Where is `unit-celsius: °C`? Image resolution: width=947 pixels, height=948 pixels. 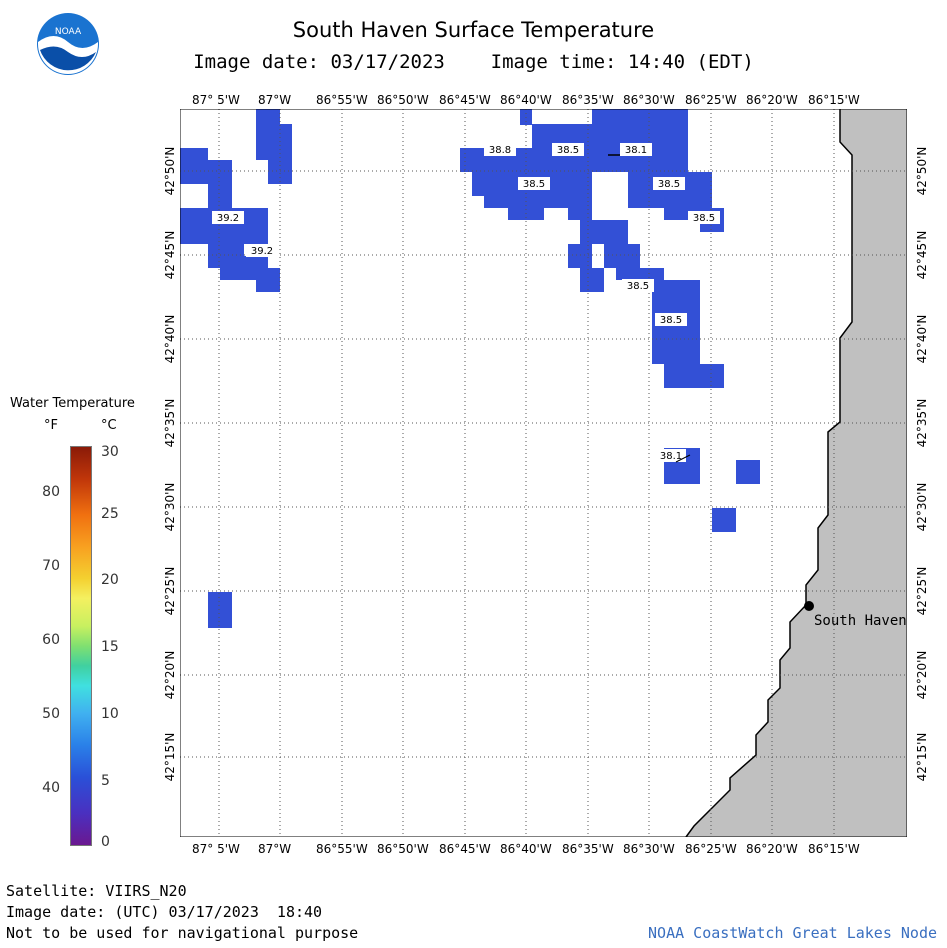 unit-celsius: °C is located at coordinates (109, 425).